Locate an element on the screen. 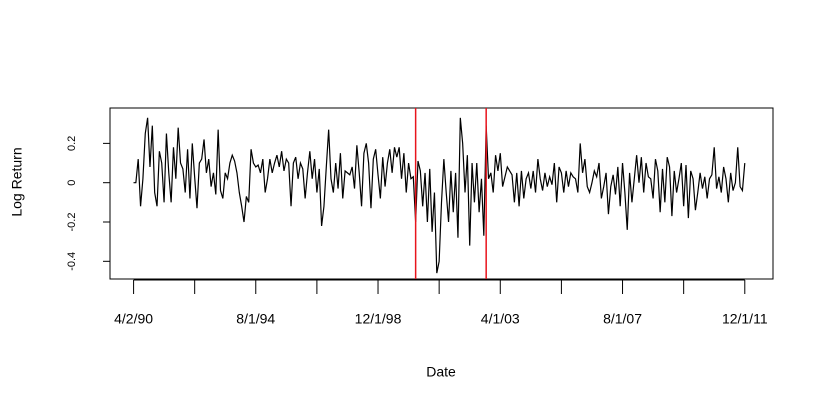 This screenshot has height=415, width=830. y-tick-label: -0.4 is located at coordinates (72, 261).